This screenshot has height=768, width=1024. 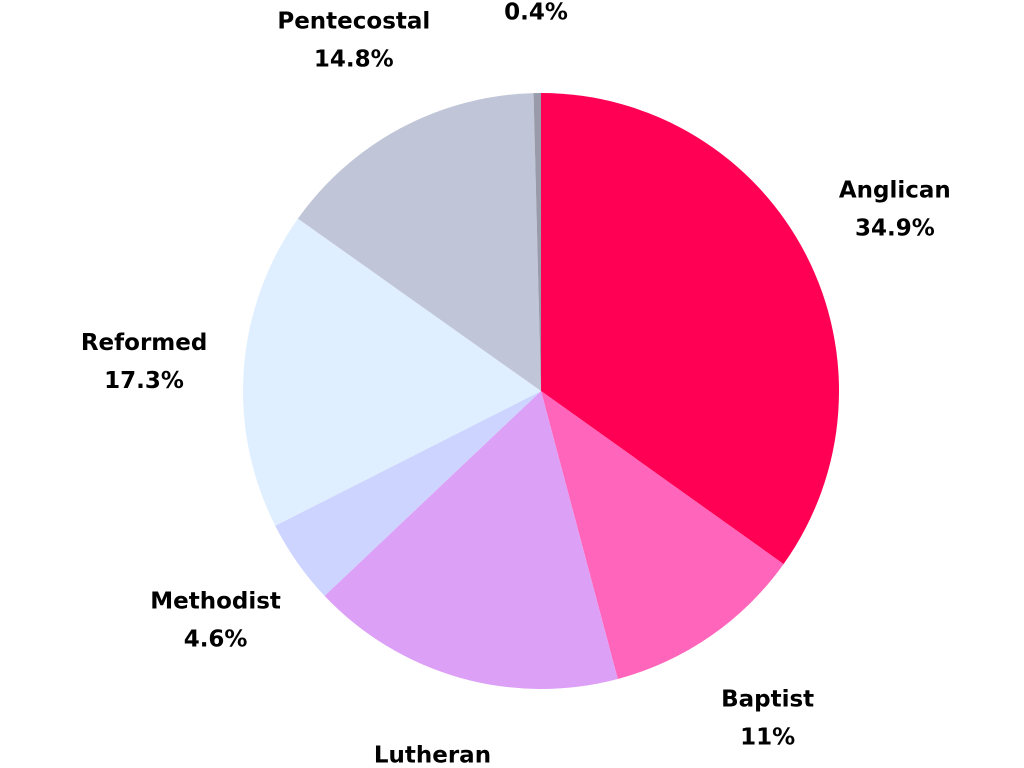 What do you see at coordinates (144, 381) in the screenshot?
I see `slice-value-label: 17.3%` at bounding box center [144, 381].